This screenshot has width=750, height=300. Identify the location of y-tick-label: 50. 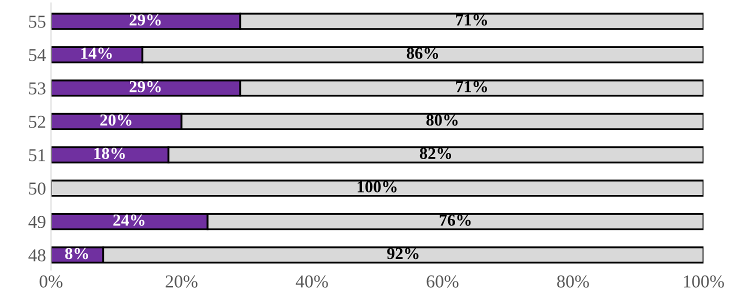
(37, 188).